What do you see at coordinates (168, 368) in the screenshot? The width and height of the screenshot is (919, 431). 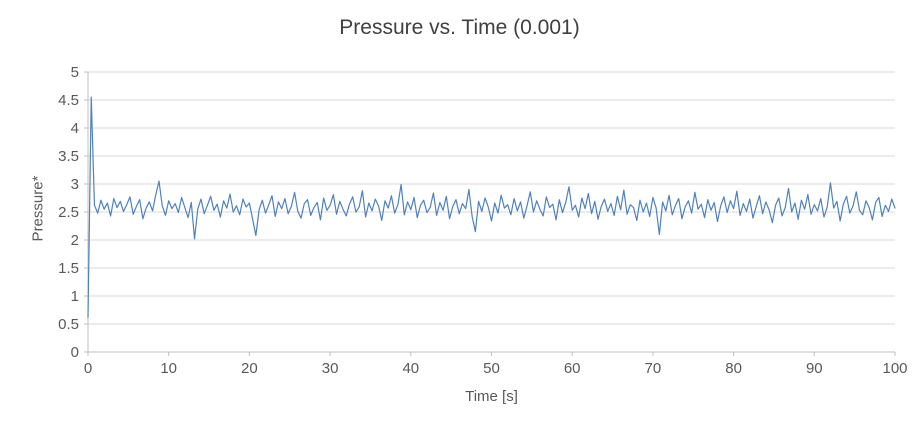 I see `x-tick-label: 10` at bounding box center [168, 368].